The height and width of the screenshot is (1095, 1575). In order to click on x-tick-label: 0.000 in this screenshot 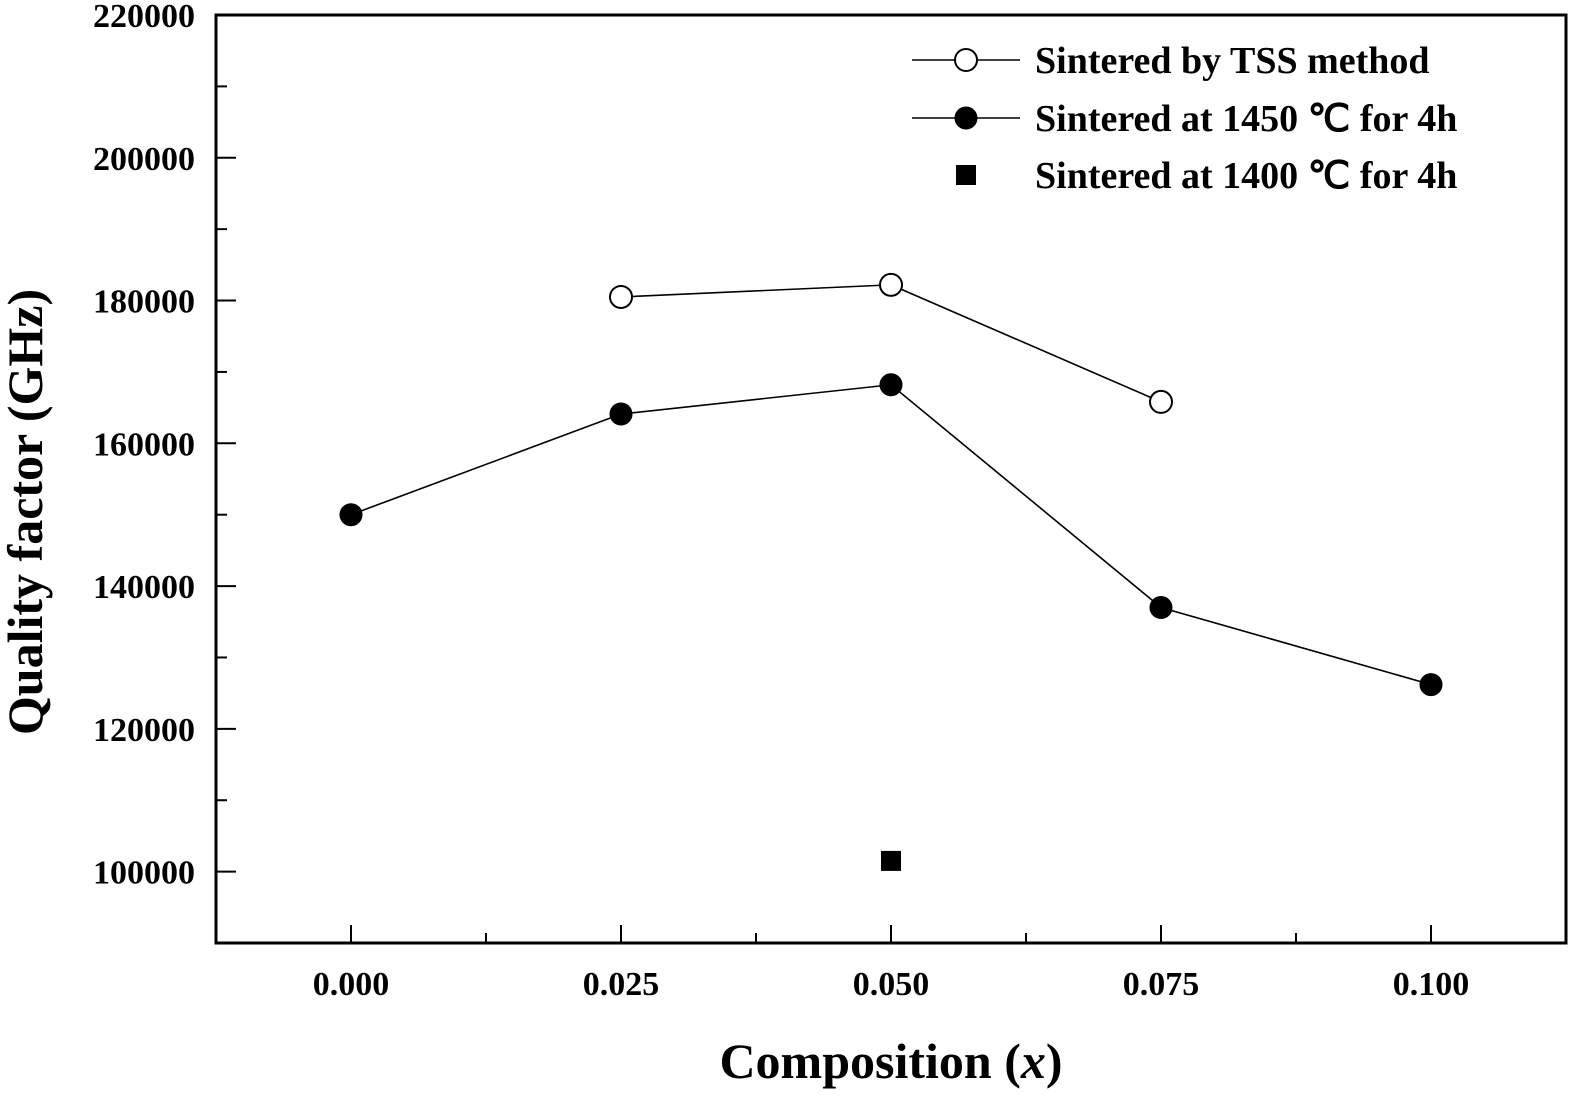, I will do `click(351, 984)`.